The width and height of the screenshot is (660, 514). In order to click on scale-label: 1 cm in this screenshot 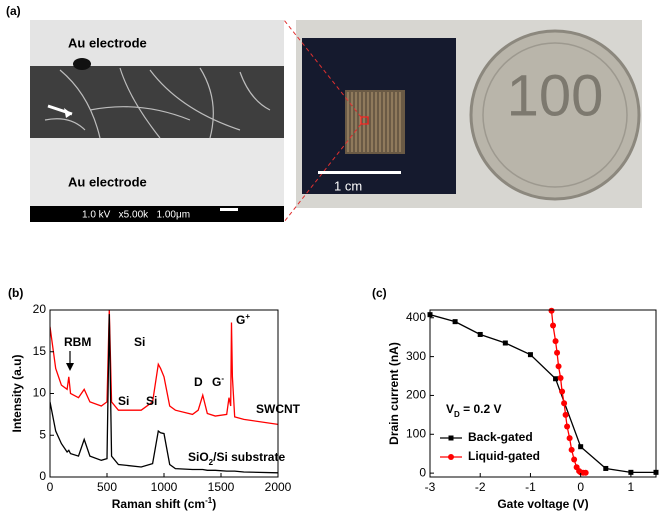, I will do `click(348, 185)`.